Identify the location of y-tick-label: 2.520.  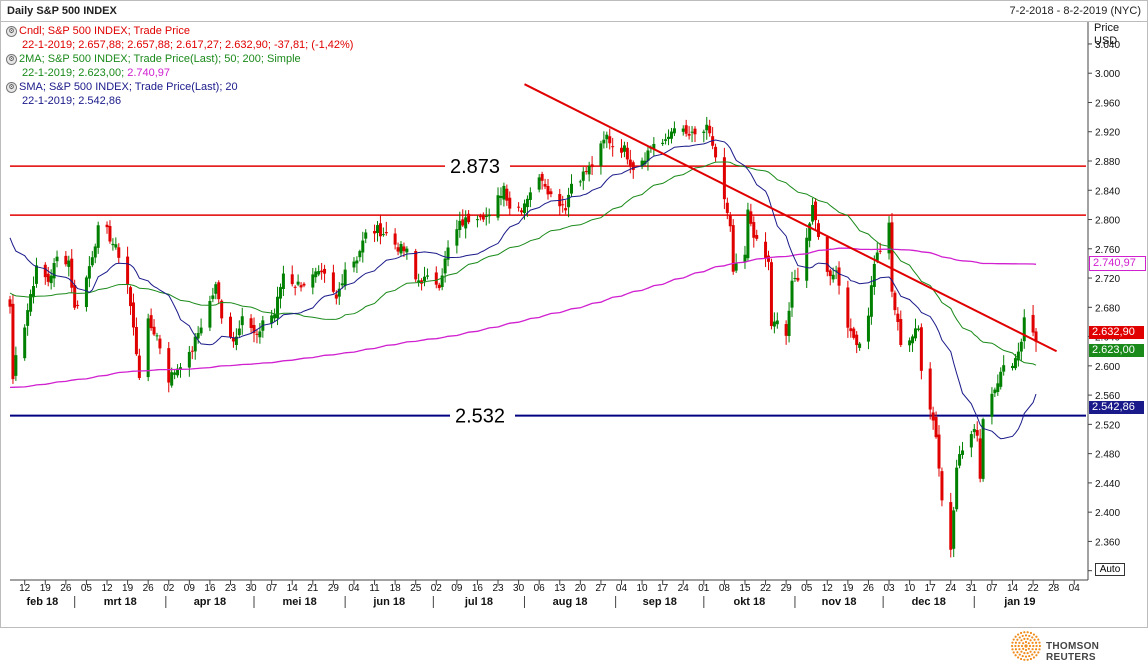
(1107, 425).